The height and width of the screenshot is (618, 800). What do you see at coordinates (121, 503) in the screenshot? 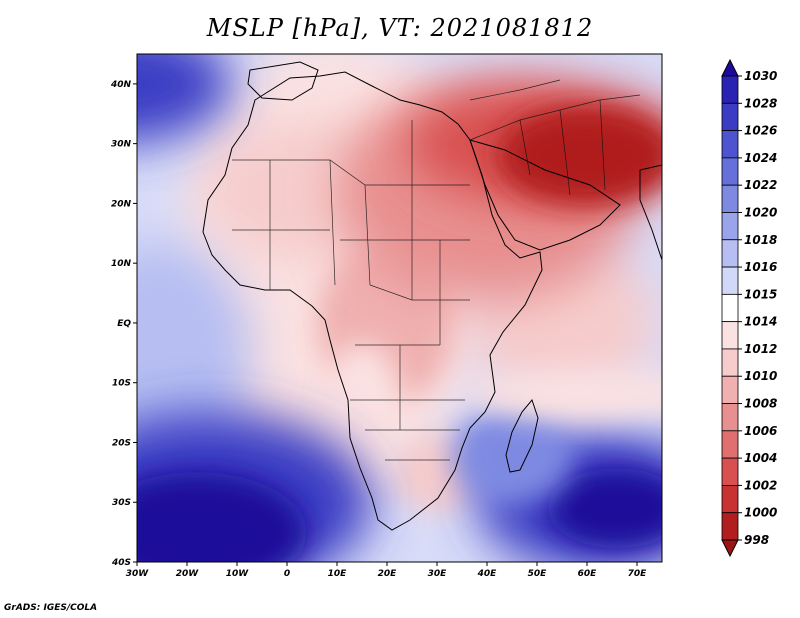
I see `y-tick-label: 30S` at bounding box center [121, 503].